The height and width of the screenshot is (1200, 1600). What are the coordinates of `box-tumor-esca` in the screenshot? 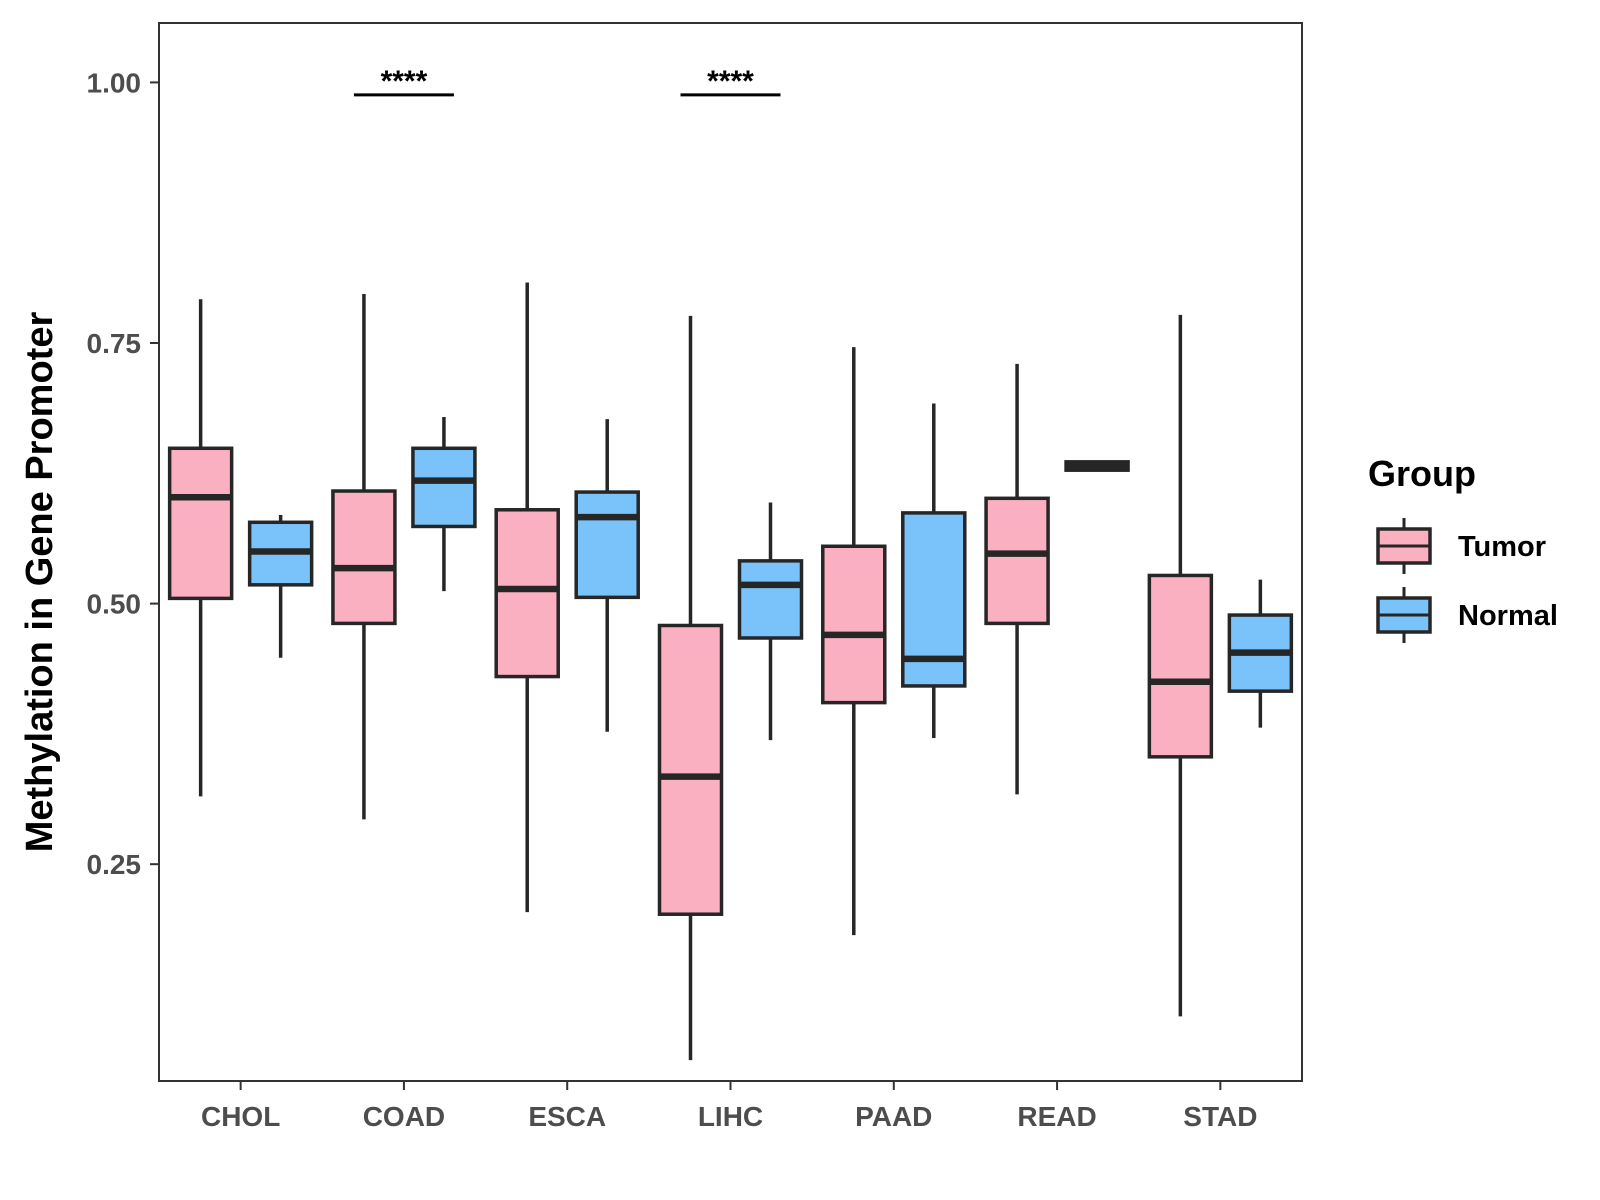 It's located at (527, 597).